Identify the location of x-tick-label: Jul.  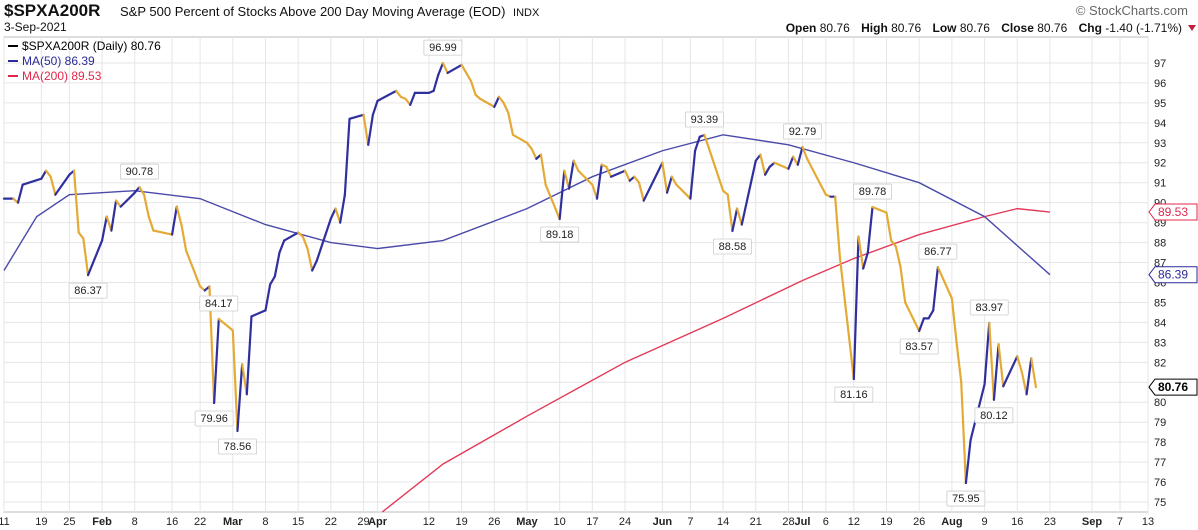
(803, 522).